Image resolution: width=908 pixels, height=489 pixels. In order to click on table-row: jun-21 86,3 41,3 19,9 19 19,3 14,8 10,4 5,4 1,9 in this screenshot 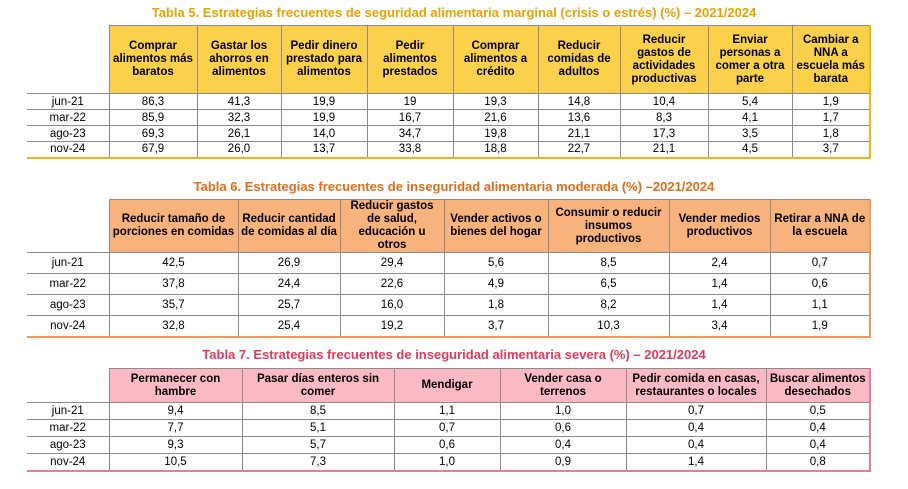, I will do `click(448, 101)`.